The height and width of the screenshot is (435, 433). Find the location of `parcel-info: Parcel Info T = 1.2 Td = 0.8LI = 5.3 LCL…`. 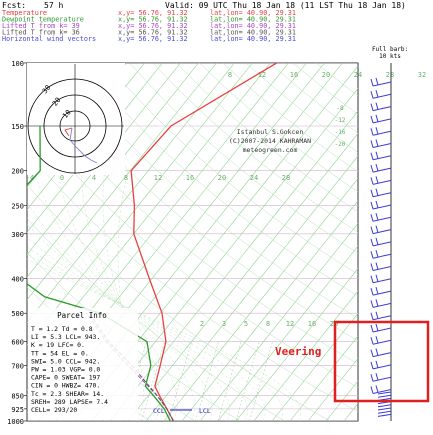

parcel-info: Parcel Info T = 1.2 Td = 0.8LI = 5.3 LCL… is located at coordinates (83, 364).